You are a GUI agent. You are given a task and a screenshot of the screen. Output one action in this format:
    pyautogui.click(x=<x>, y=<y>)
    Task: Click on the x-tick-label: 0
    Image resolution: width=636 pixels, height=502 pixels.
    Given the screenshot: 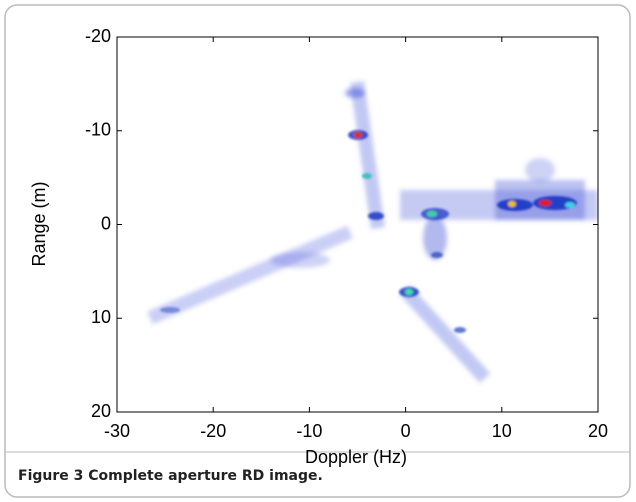 What is the action you would take?
    pyautogui.click(x=406, y=431)
    